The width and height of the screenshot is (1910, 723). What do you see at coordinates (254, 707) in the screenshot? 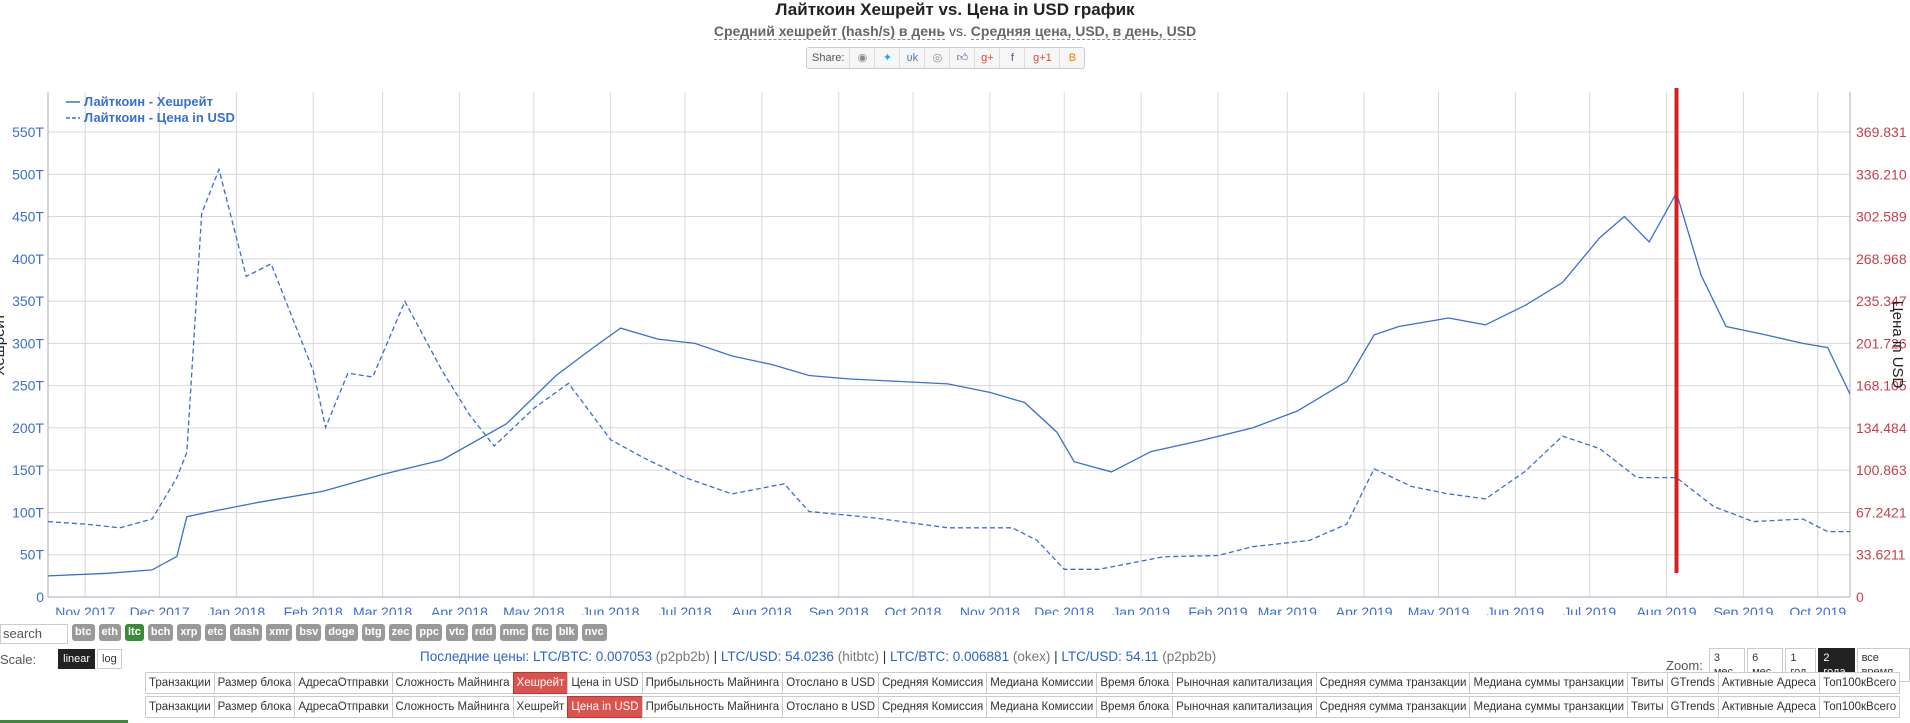
I see `tabs_row2-tab-1: Размер блока` at bounding box center [254, 707].